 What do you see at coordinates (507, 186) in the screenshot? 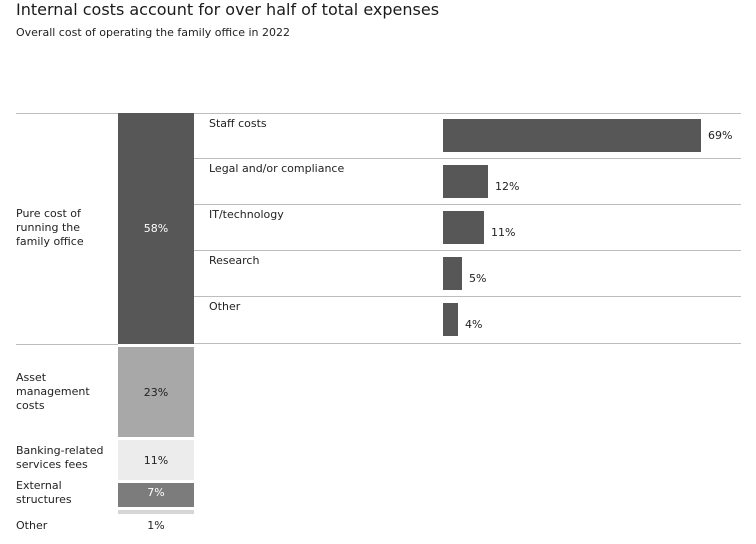
I see `subcategory-value-label: 12%` at bounding box center [507, 186].